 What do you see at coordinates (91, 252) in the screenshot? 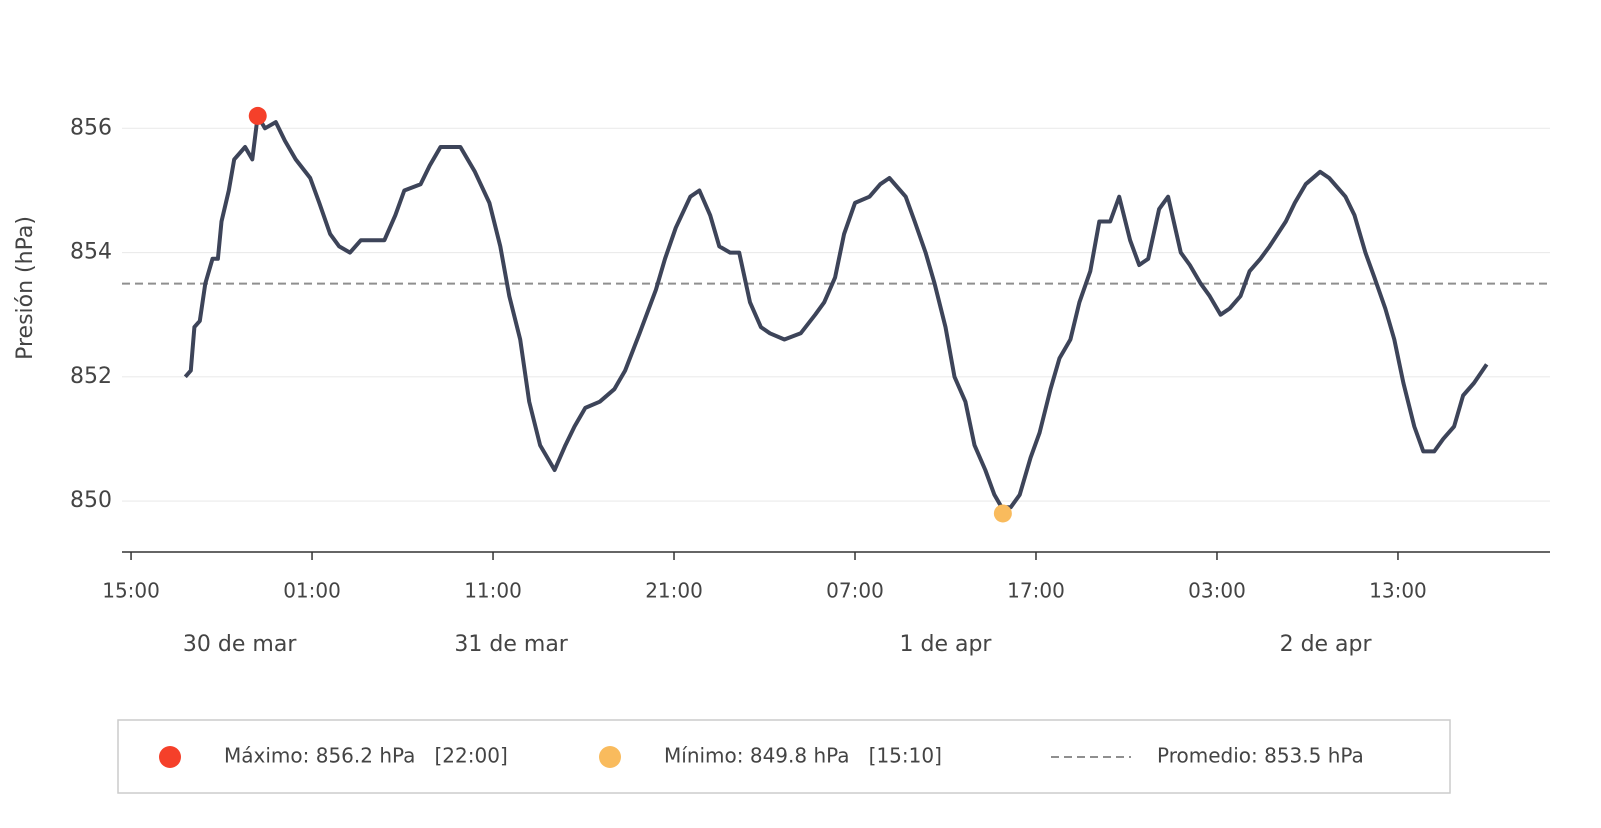
I see `y-tick-label: 854` at bounding box center [91, 252].